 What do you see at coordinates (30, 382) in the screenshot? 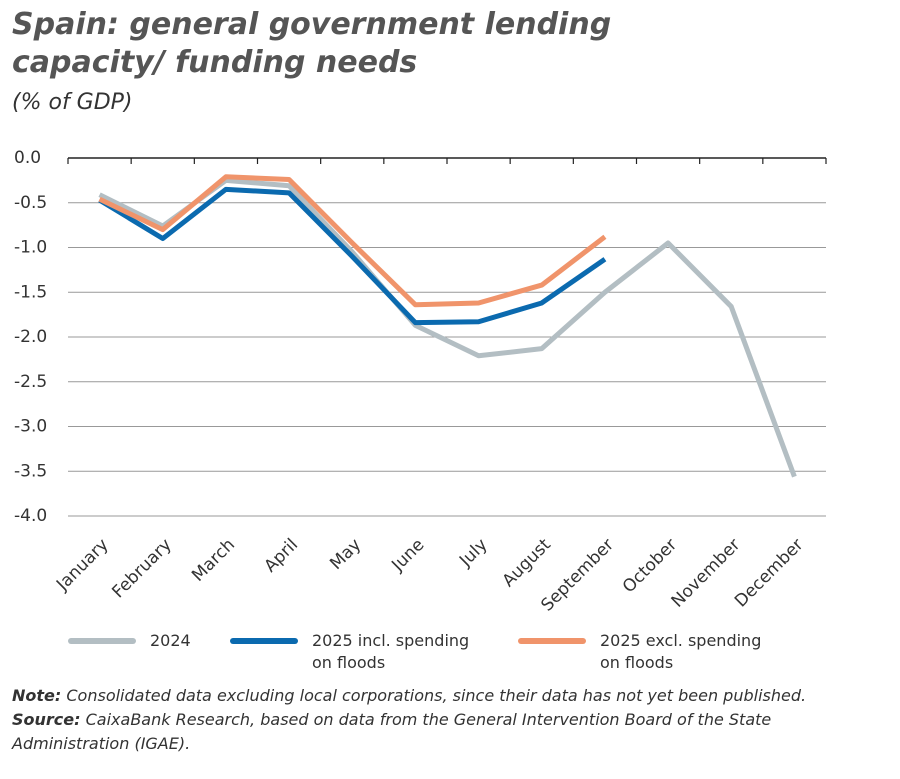
I see `y-tick-label: -2.5` at bounding box center [30, 382].